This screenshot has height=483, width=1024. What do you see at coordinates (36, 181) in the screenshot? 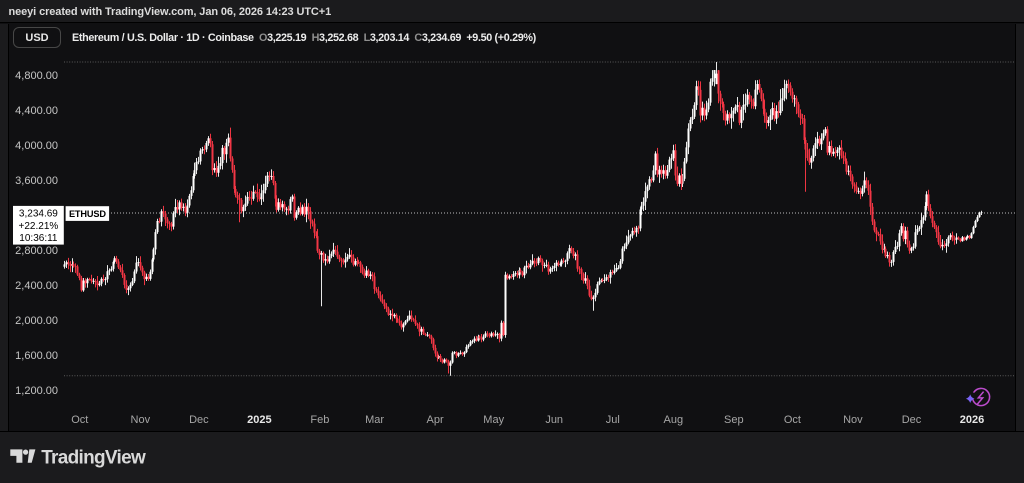
I see `svg-text: 3,600.00` at bounding box center [36, 181].